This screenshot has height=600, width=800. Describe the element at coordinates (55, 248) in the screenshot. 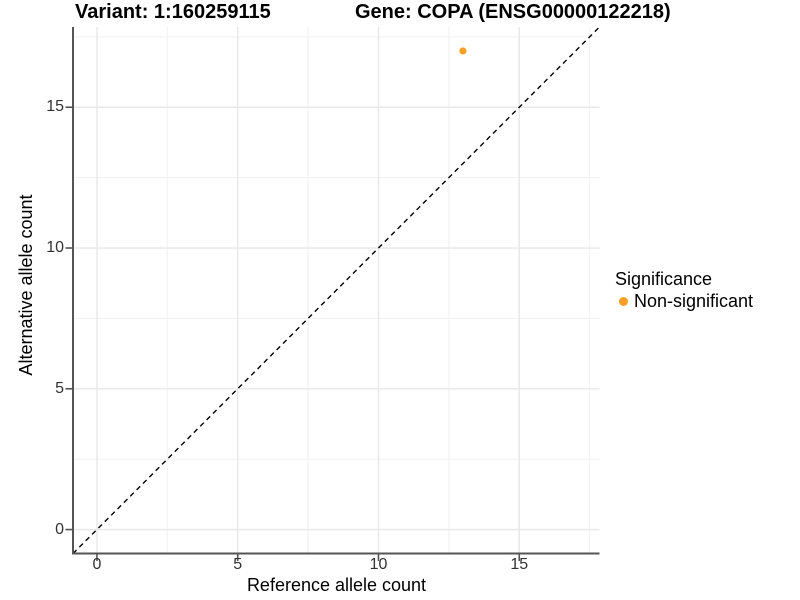

I see `y-axis-tick-label: 10` at that location.